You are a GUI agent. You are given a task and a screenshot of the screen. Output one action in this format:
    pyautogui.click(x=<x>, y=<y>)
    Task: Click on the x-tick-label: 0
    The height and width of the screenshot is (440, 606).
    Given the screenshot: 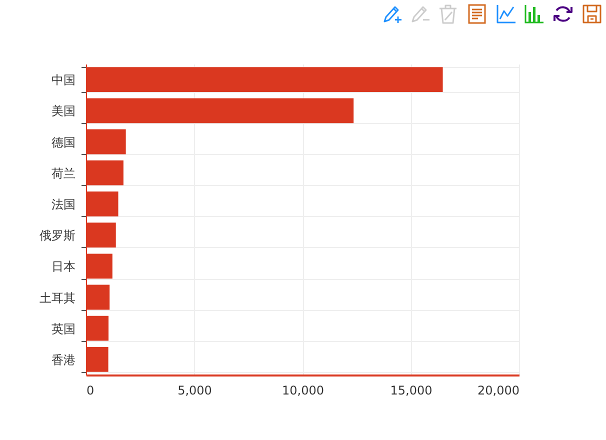 What is the action you would take?
    pyautogui.click(x=90, y=391)
    